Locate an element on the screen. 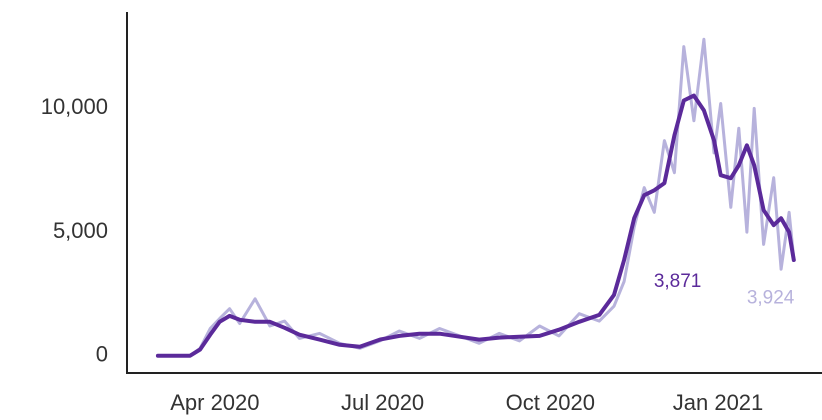 The image size is (822, 420). y-tick-label: 10,000 is located at coordinates (74, 106).